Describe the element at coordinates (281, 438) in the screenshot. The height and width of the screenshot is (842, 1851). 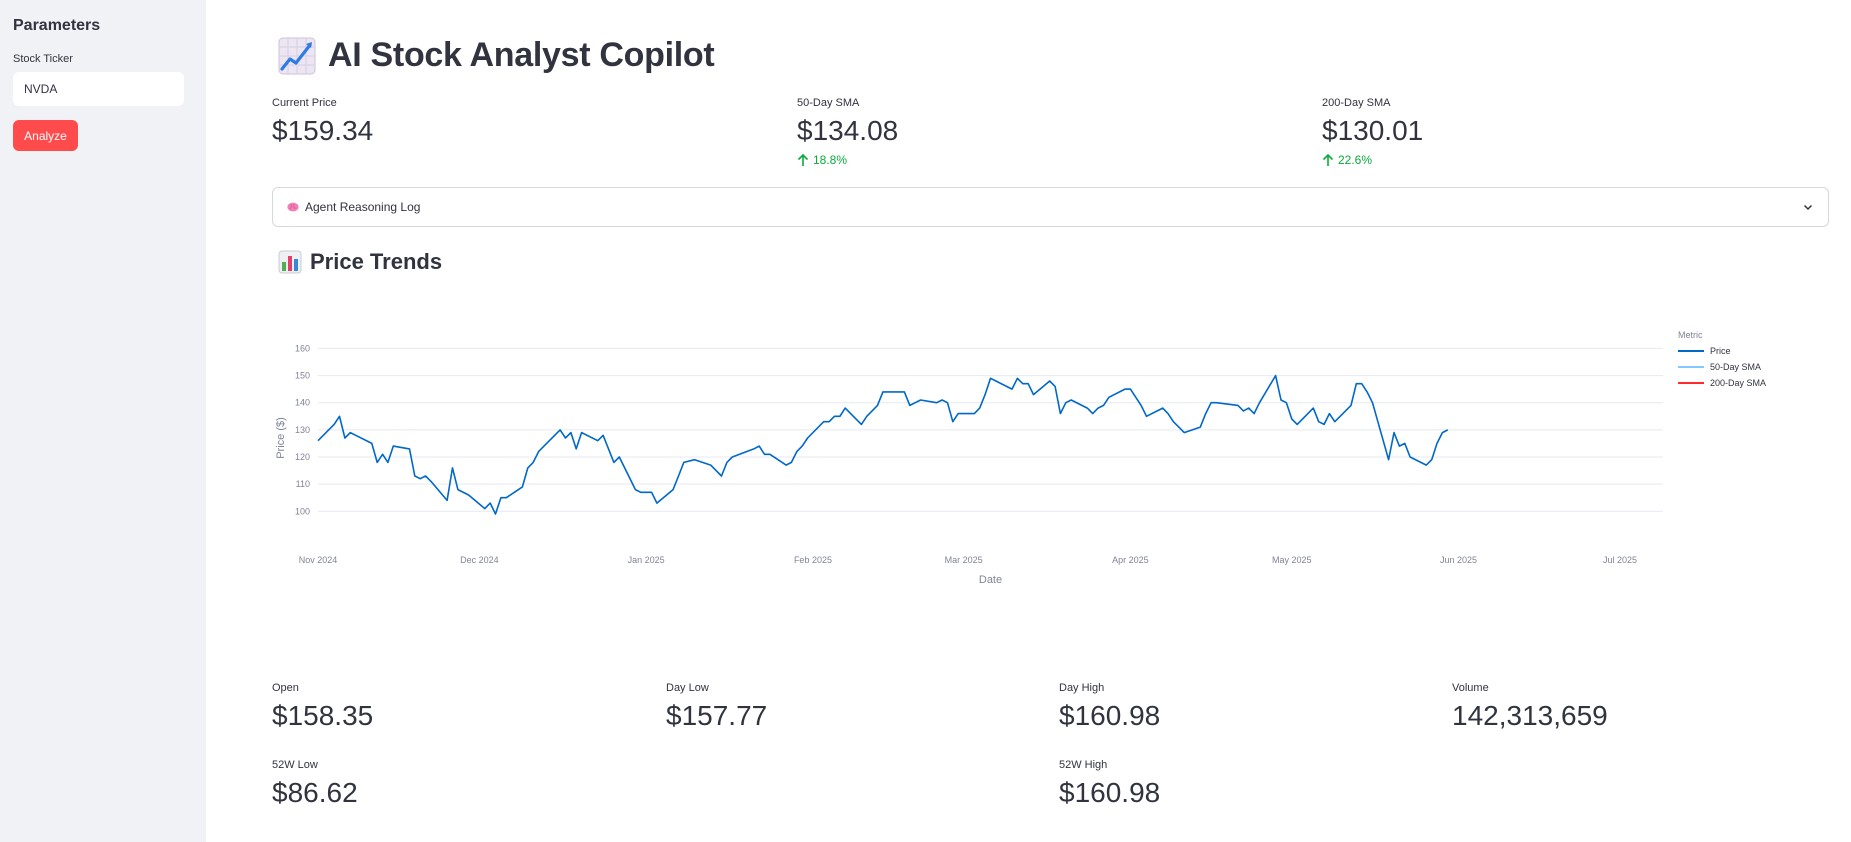
I see `y-axis-title: Price ($)` at that location.